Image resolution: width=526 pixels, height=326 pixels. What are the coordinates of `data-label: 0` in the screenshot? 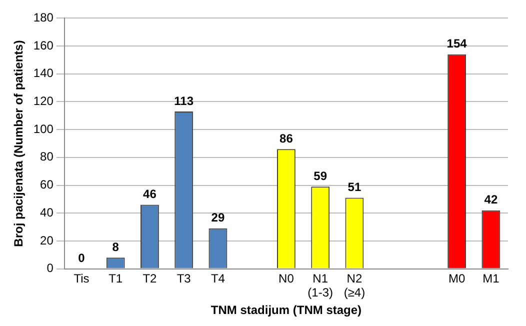 It's located at (82, 258).